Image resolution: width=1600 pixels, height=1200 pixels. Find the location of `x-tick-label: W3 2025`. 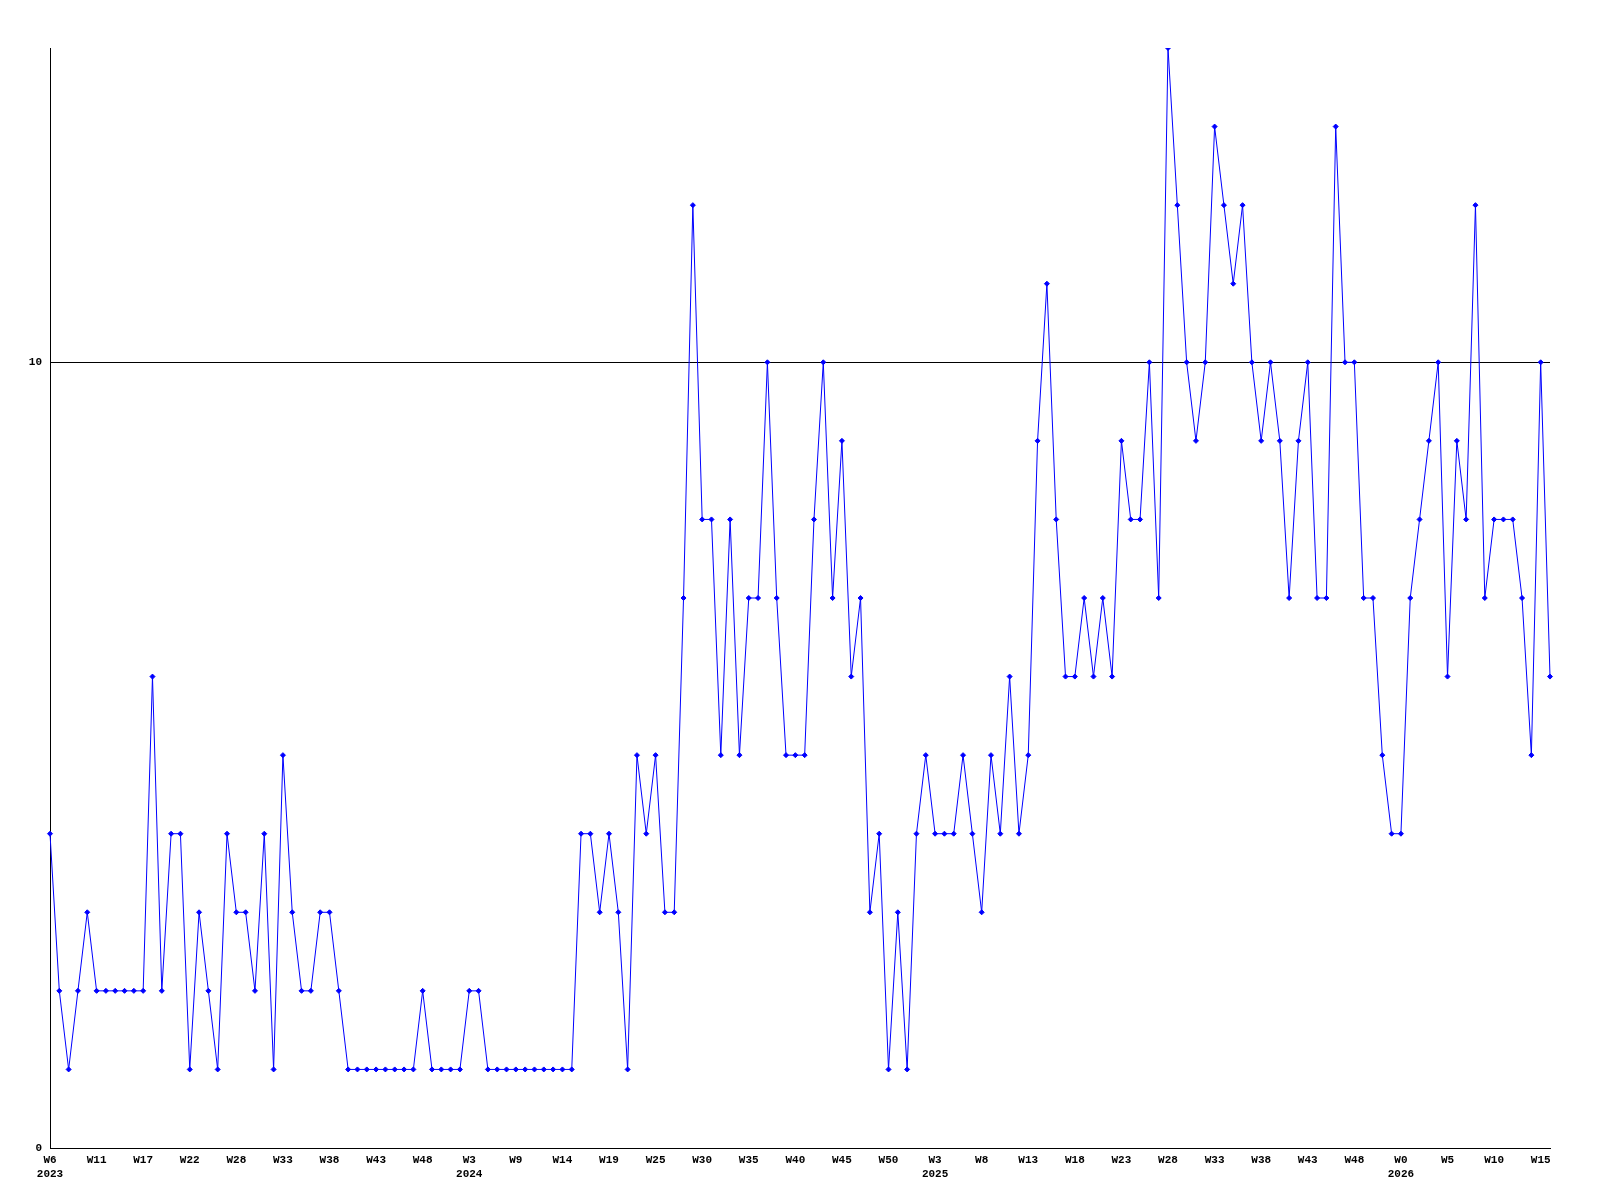

x-tick-label: W3 2025 is located at coordinates (935, 1167).